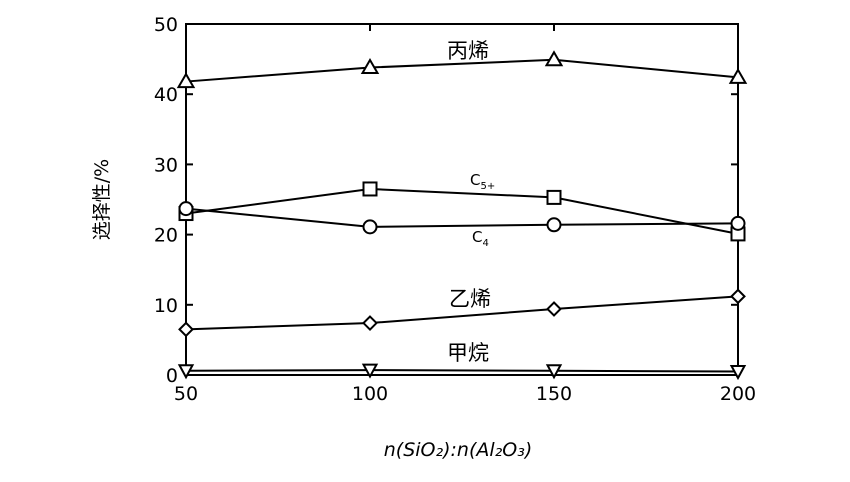 Image resolution: width=850 pixels, height=482 pixels. Describe the element at coordinates (468, 353) in the screenshot. I see `series-label: 甲烷` at that location.